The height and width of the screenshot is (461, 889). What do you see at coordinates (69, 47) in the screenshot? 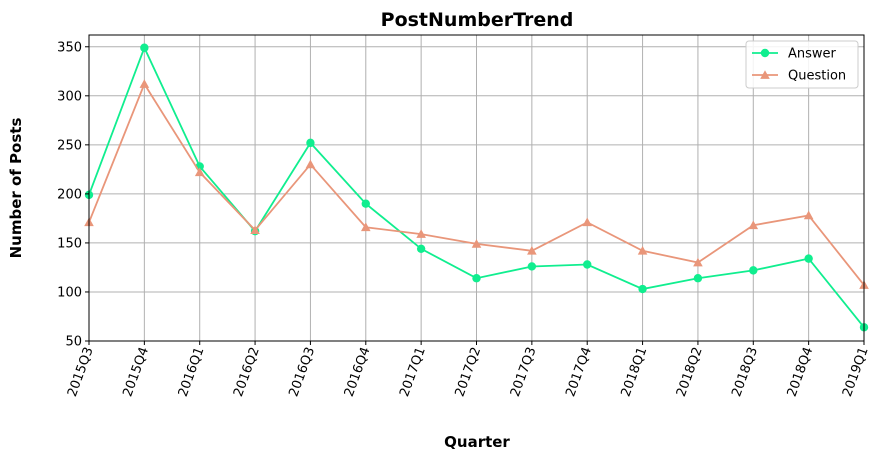
I see `y-tick-label: 350` at bounding box center [69, 47].